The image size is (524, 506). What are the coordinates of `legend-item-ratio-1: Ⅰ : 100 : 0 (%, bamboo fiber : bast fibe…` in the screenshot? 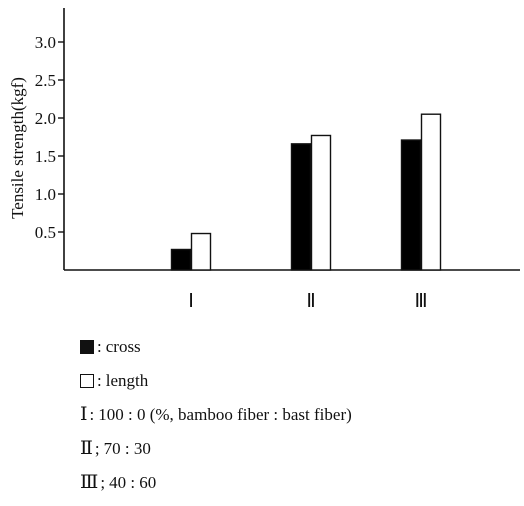 It's located at (216, 415).